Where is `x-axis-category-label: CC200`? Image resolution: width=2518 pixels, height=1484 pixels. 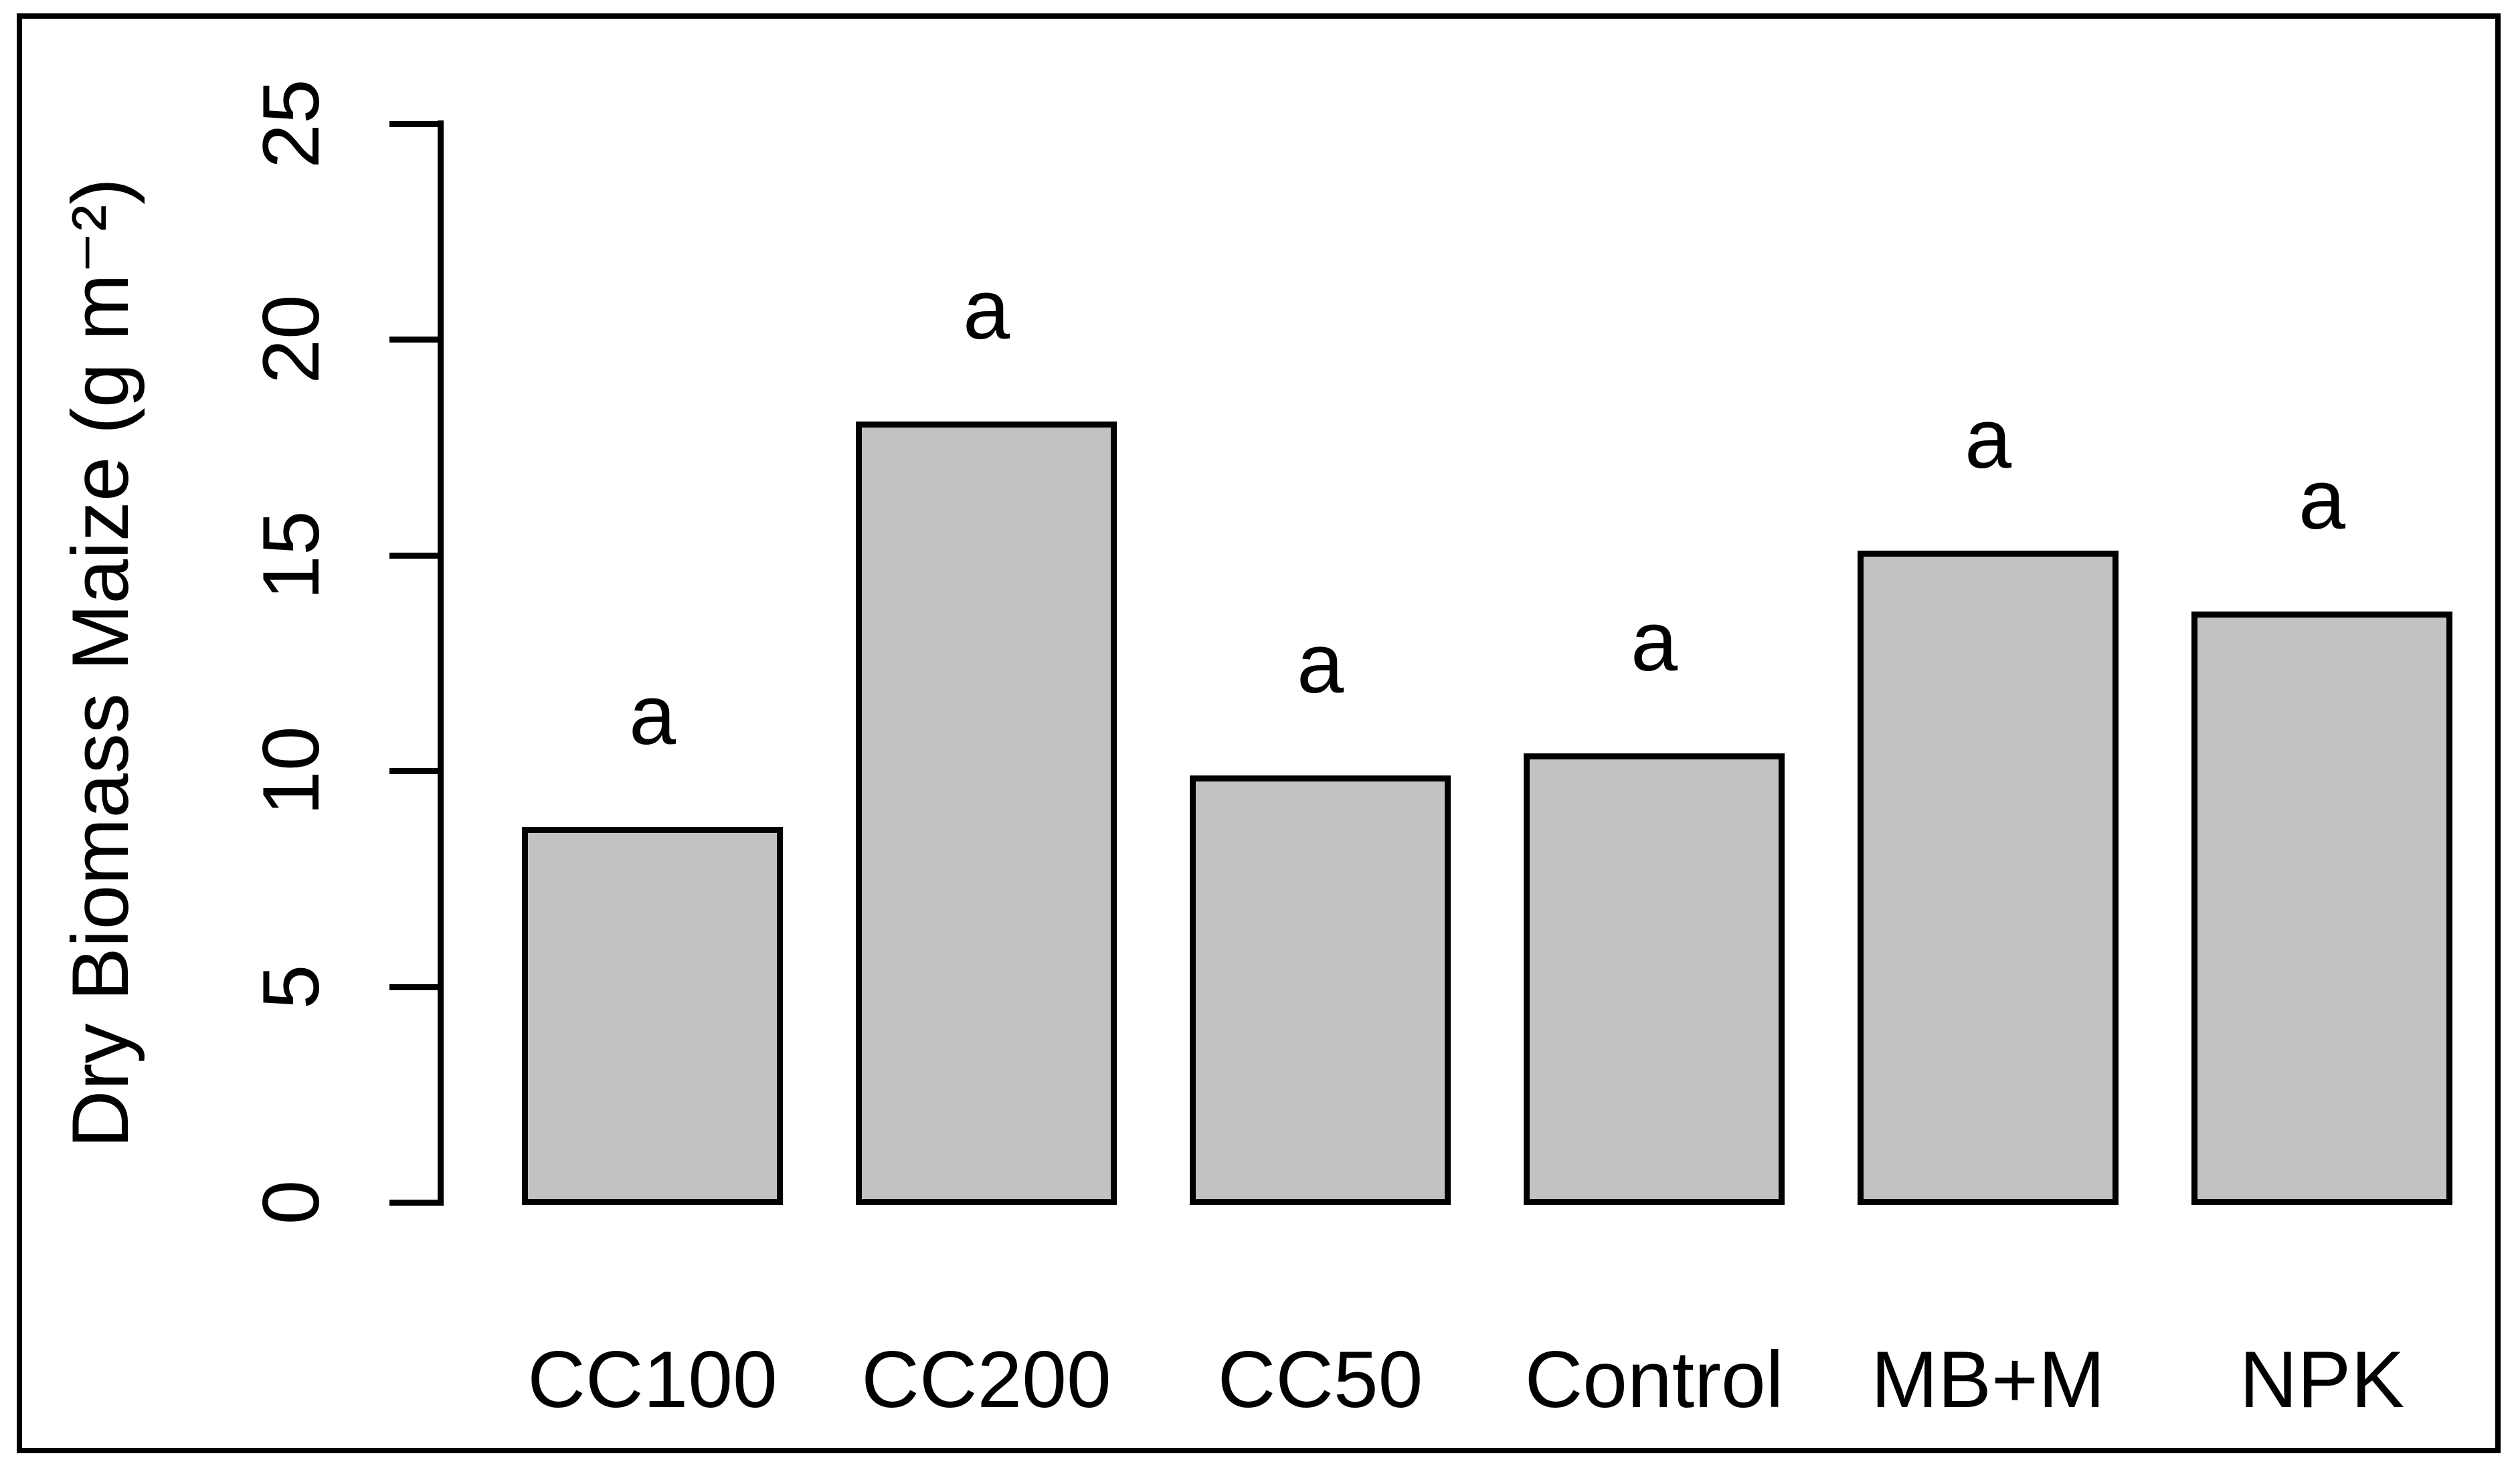
x-axis-category-label: CC200 is located at coordinates (986, 1379).